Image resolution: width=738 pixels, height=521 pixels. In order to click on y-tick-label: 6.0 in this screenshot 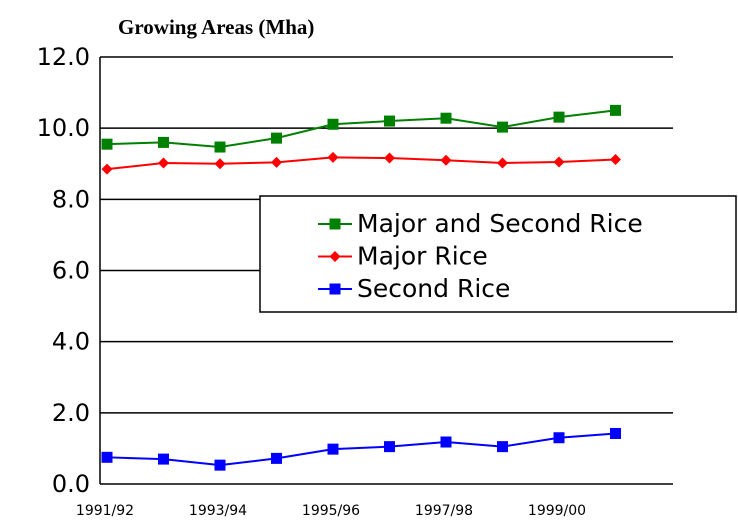, I will do `click(71, 271)`.